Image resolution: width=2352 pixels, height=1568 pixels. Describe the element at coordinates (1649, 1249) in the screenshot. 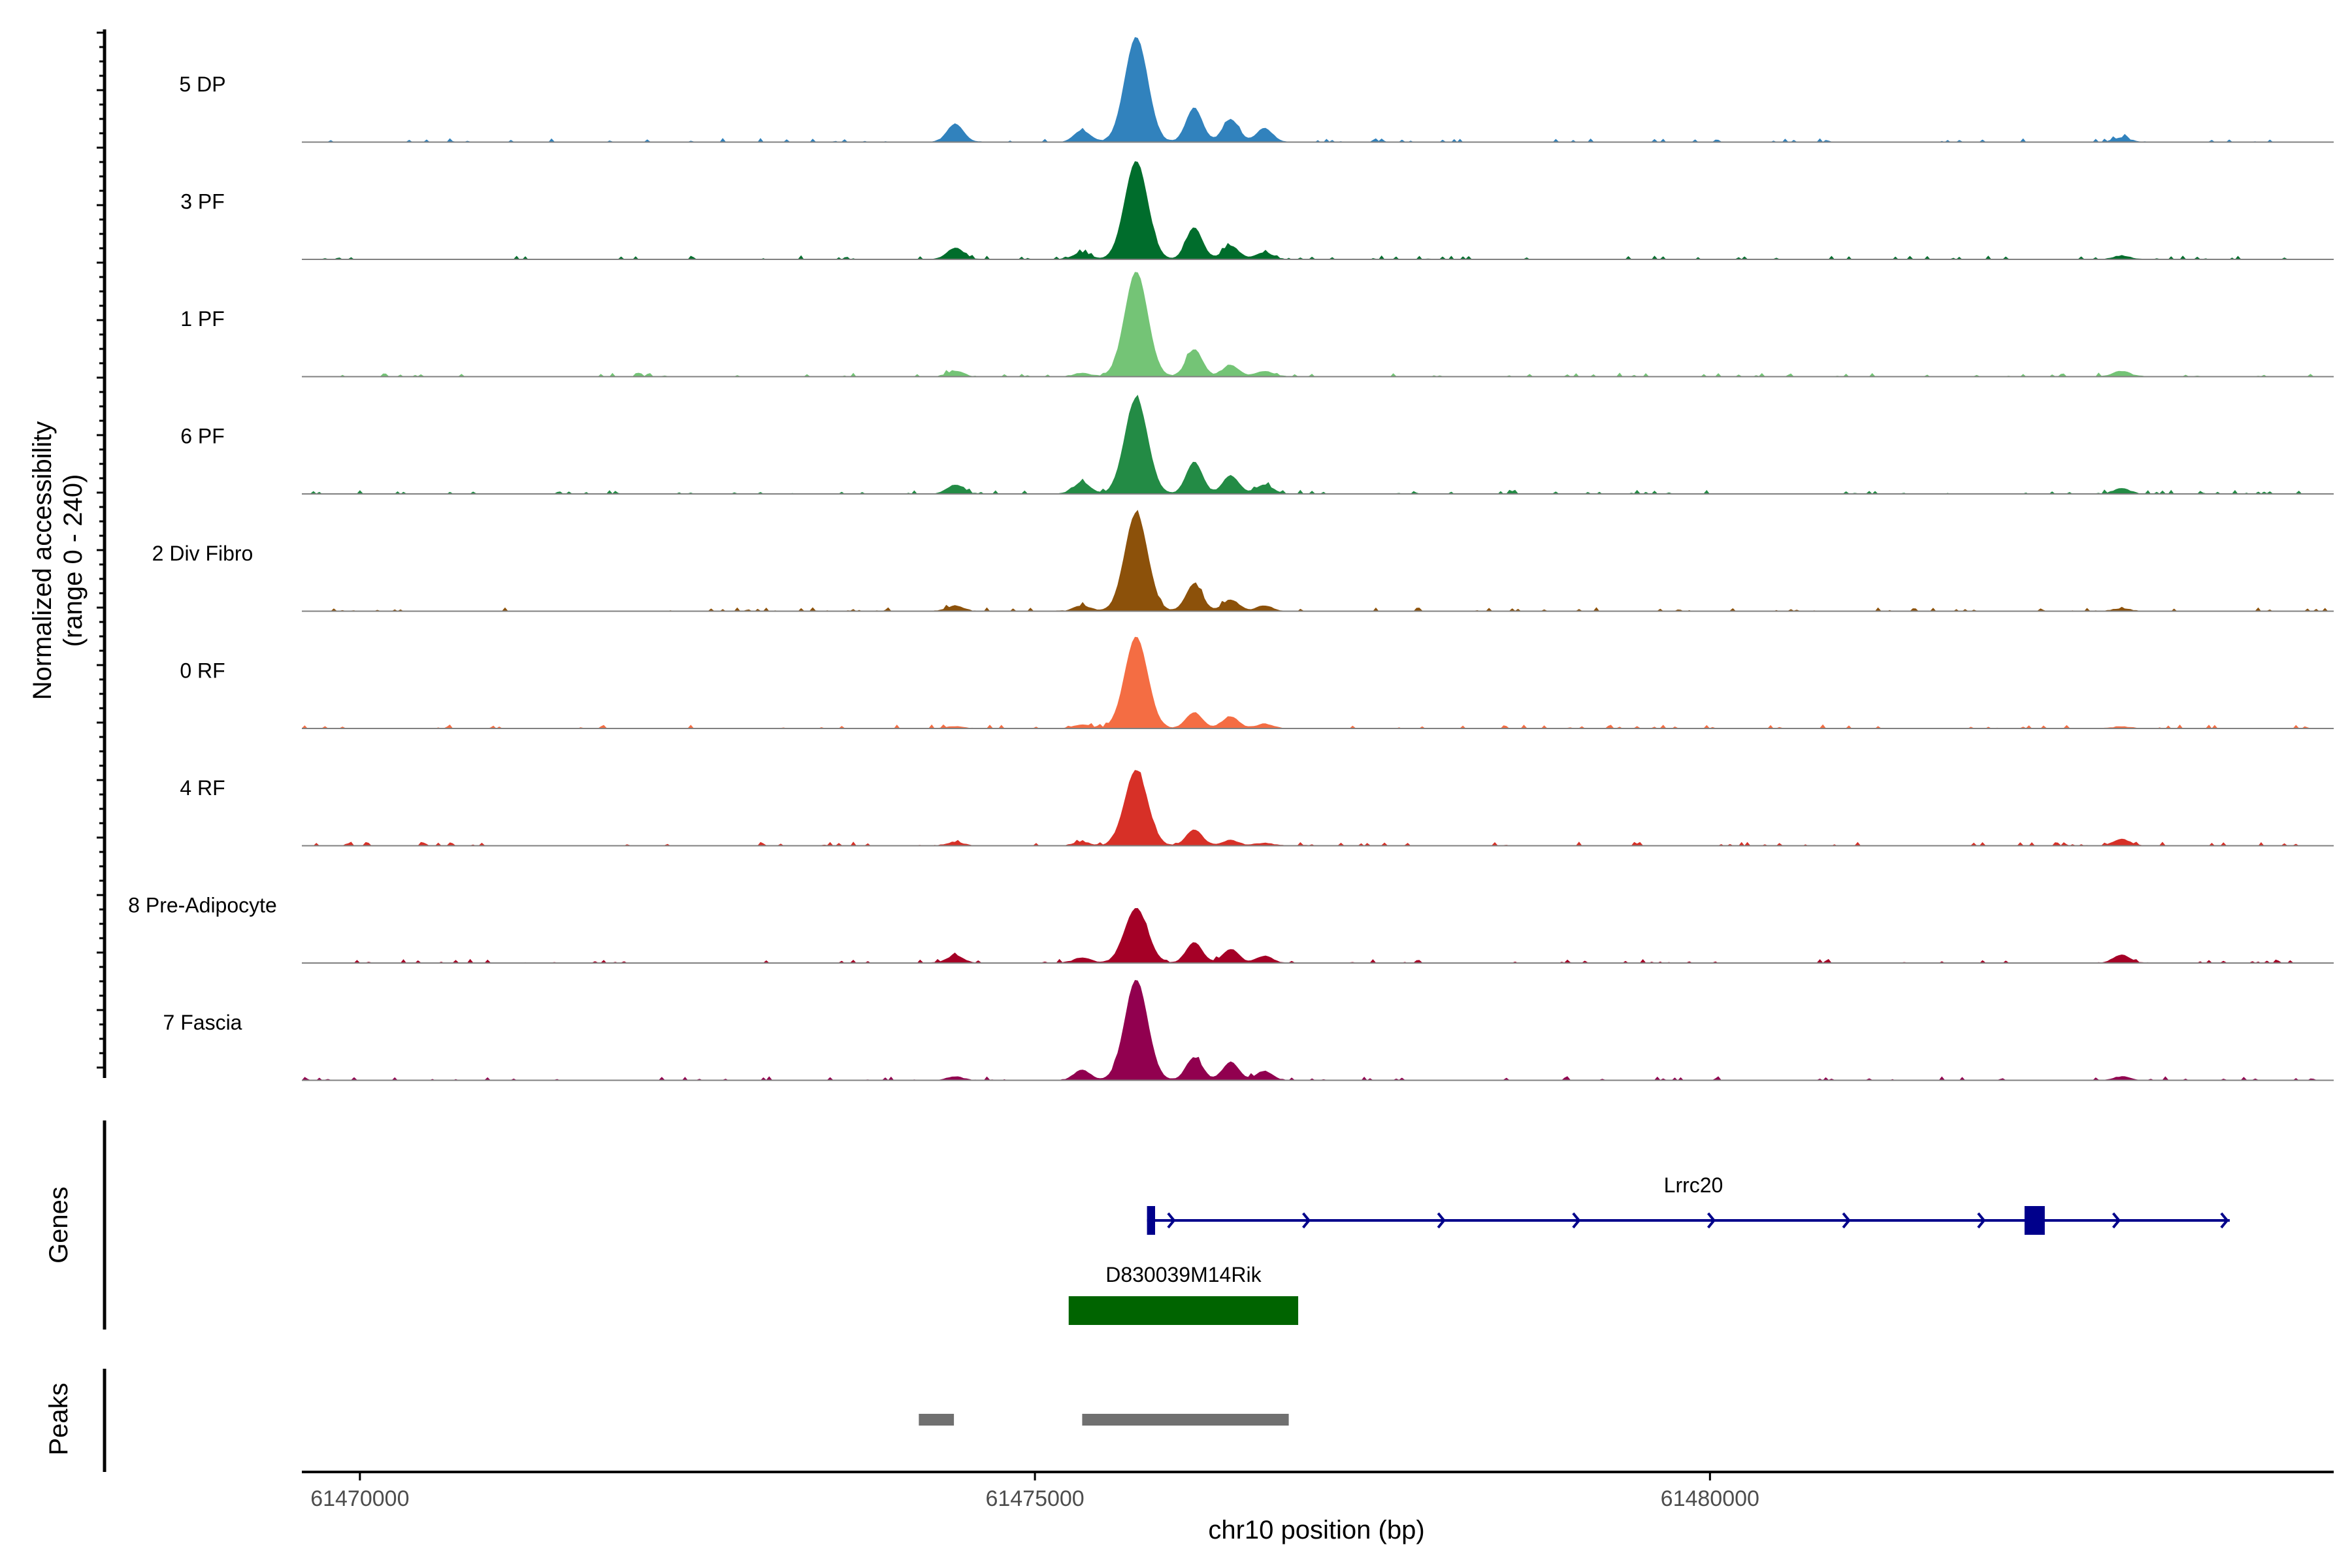

I see `genes-panel: Lrrc20 D830039M14Rik` at that location.